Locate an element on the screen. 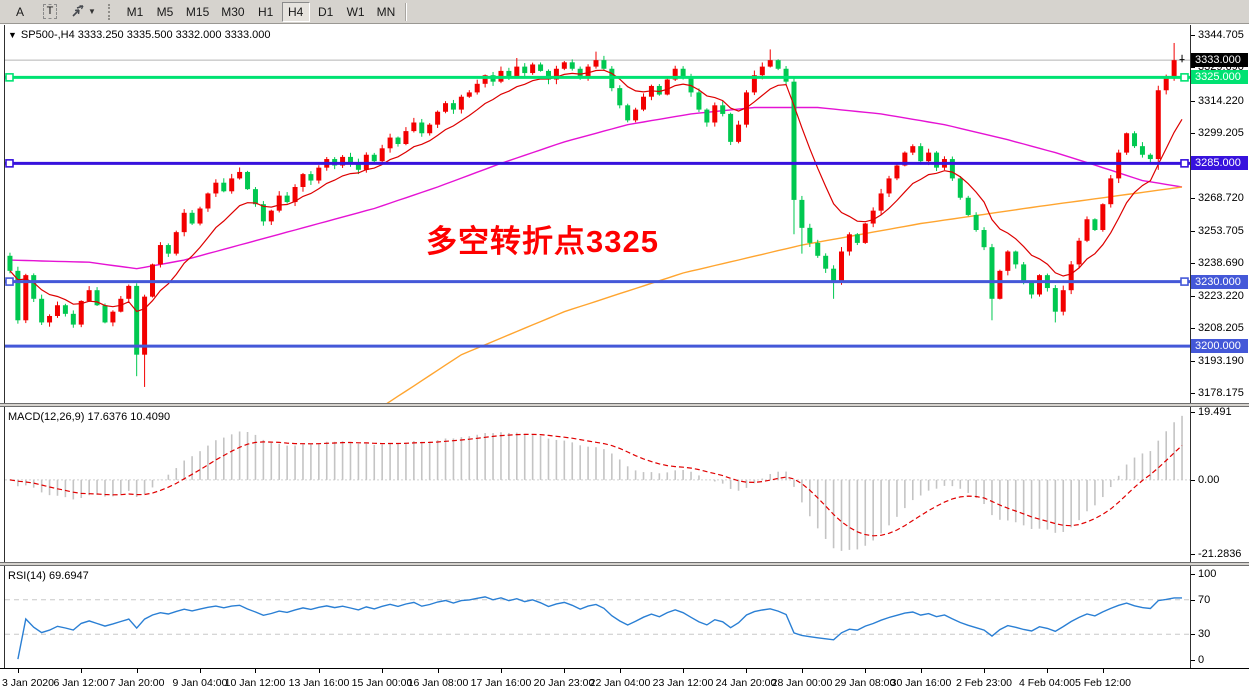  macd-values: 17.6376 10.4090 is located at coordinates (129, 417).